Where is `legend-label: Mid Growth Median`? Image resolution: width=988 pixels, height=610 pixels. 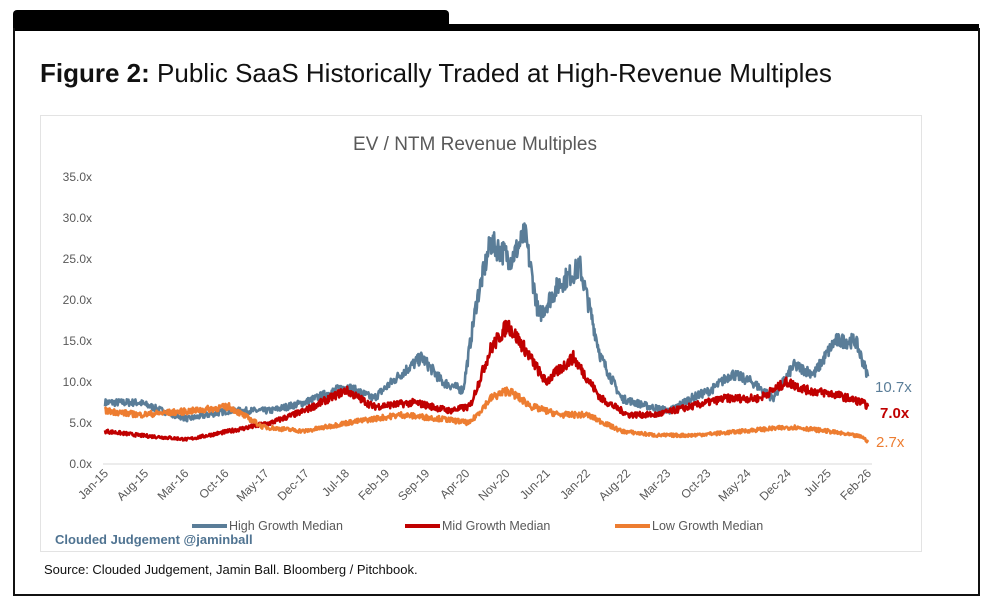
legend-label: Mid Growth Median is located at coordinates (496, 526).